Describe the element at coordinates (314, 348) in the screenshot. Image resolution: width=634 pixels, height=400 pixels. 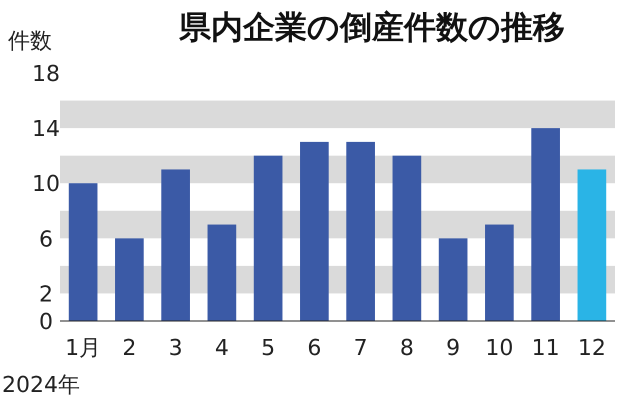
I see `x-tick-label: 6` at that location.